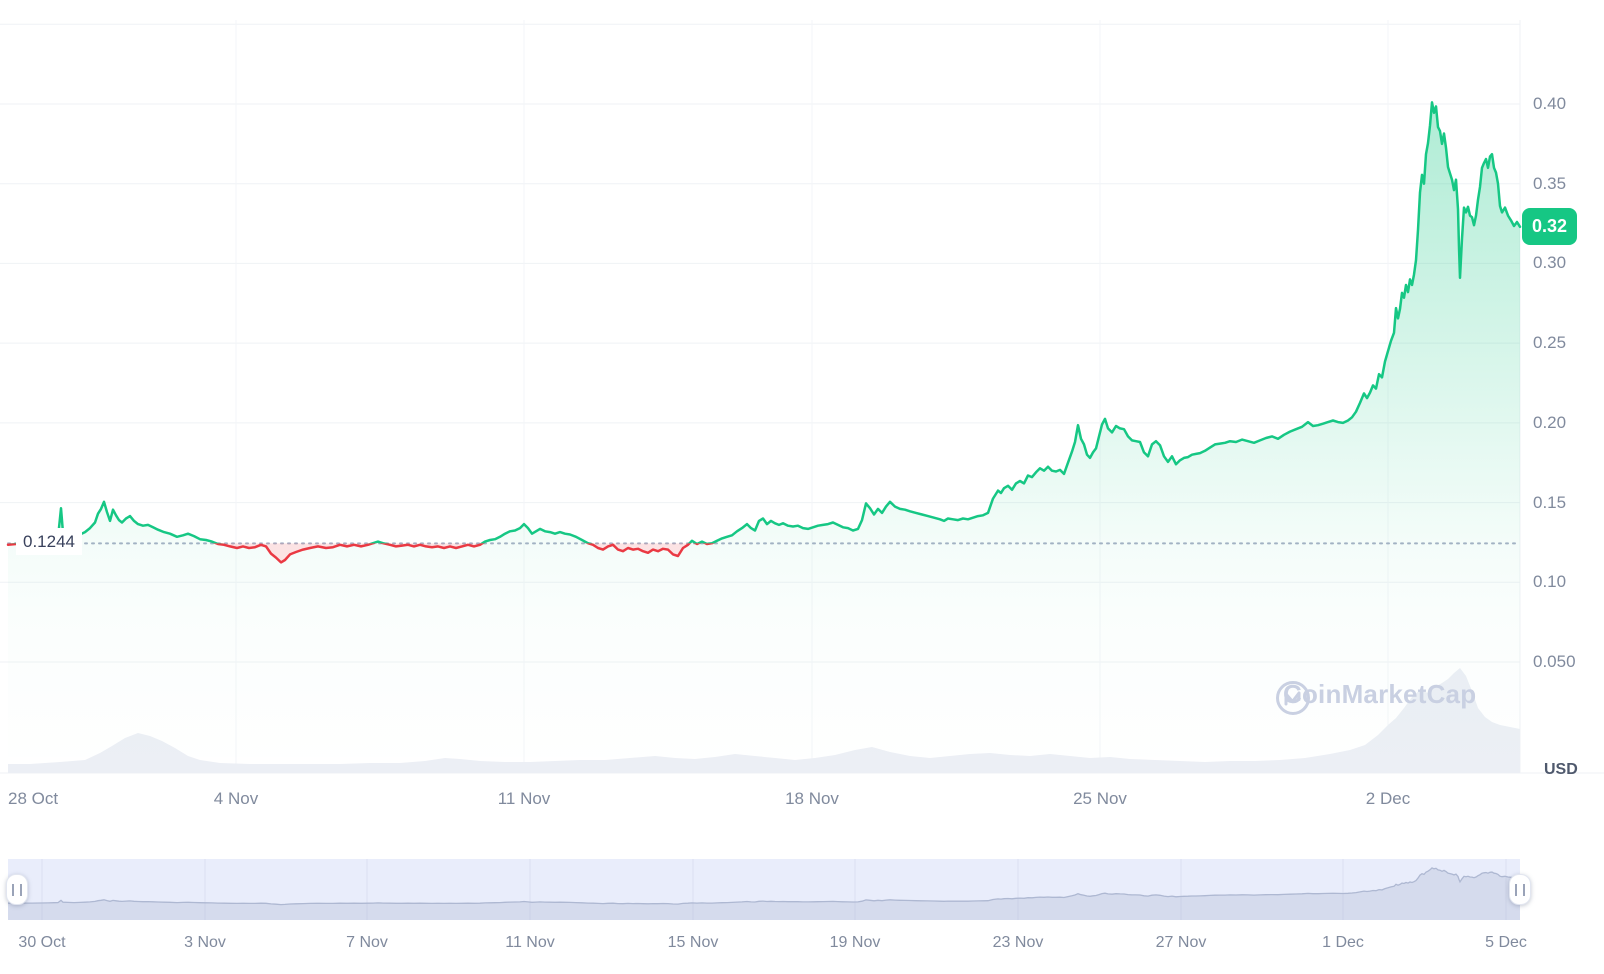 Image resolution: width=1604 pixels, height=974 pixels. I want to click on x-axis-label: 18 Nov, so click(812, 798).